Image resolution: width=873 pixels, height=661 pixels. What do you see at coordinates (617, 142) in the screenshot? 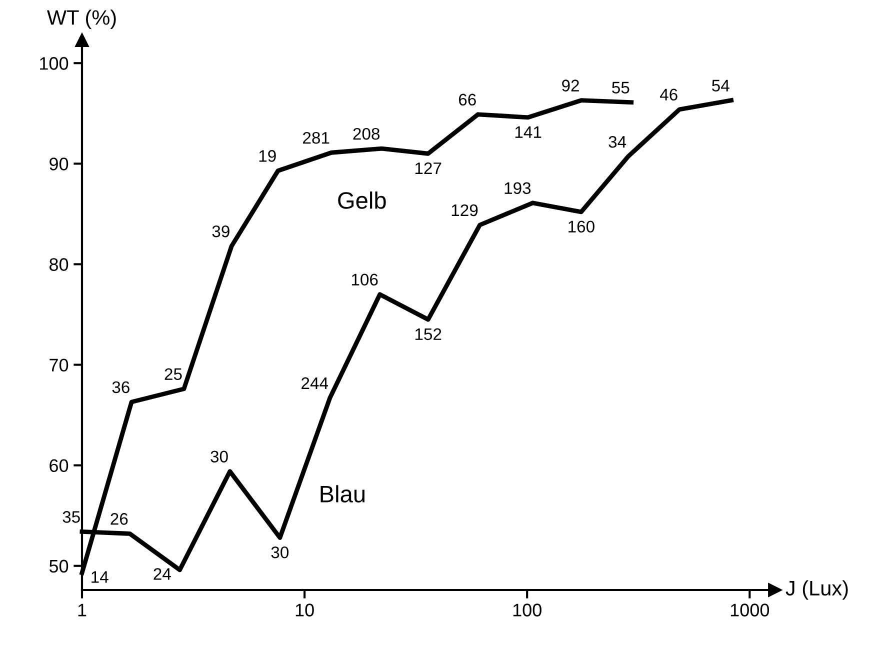
I see `annotation: 34` at bounding box center [617, 142].